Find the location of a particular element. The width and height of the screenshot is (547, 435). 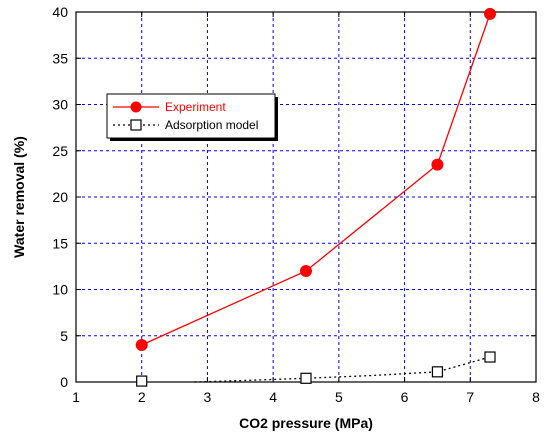

y-axis-title: Water removal (%) is located at coordinates (19, 197).